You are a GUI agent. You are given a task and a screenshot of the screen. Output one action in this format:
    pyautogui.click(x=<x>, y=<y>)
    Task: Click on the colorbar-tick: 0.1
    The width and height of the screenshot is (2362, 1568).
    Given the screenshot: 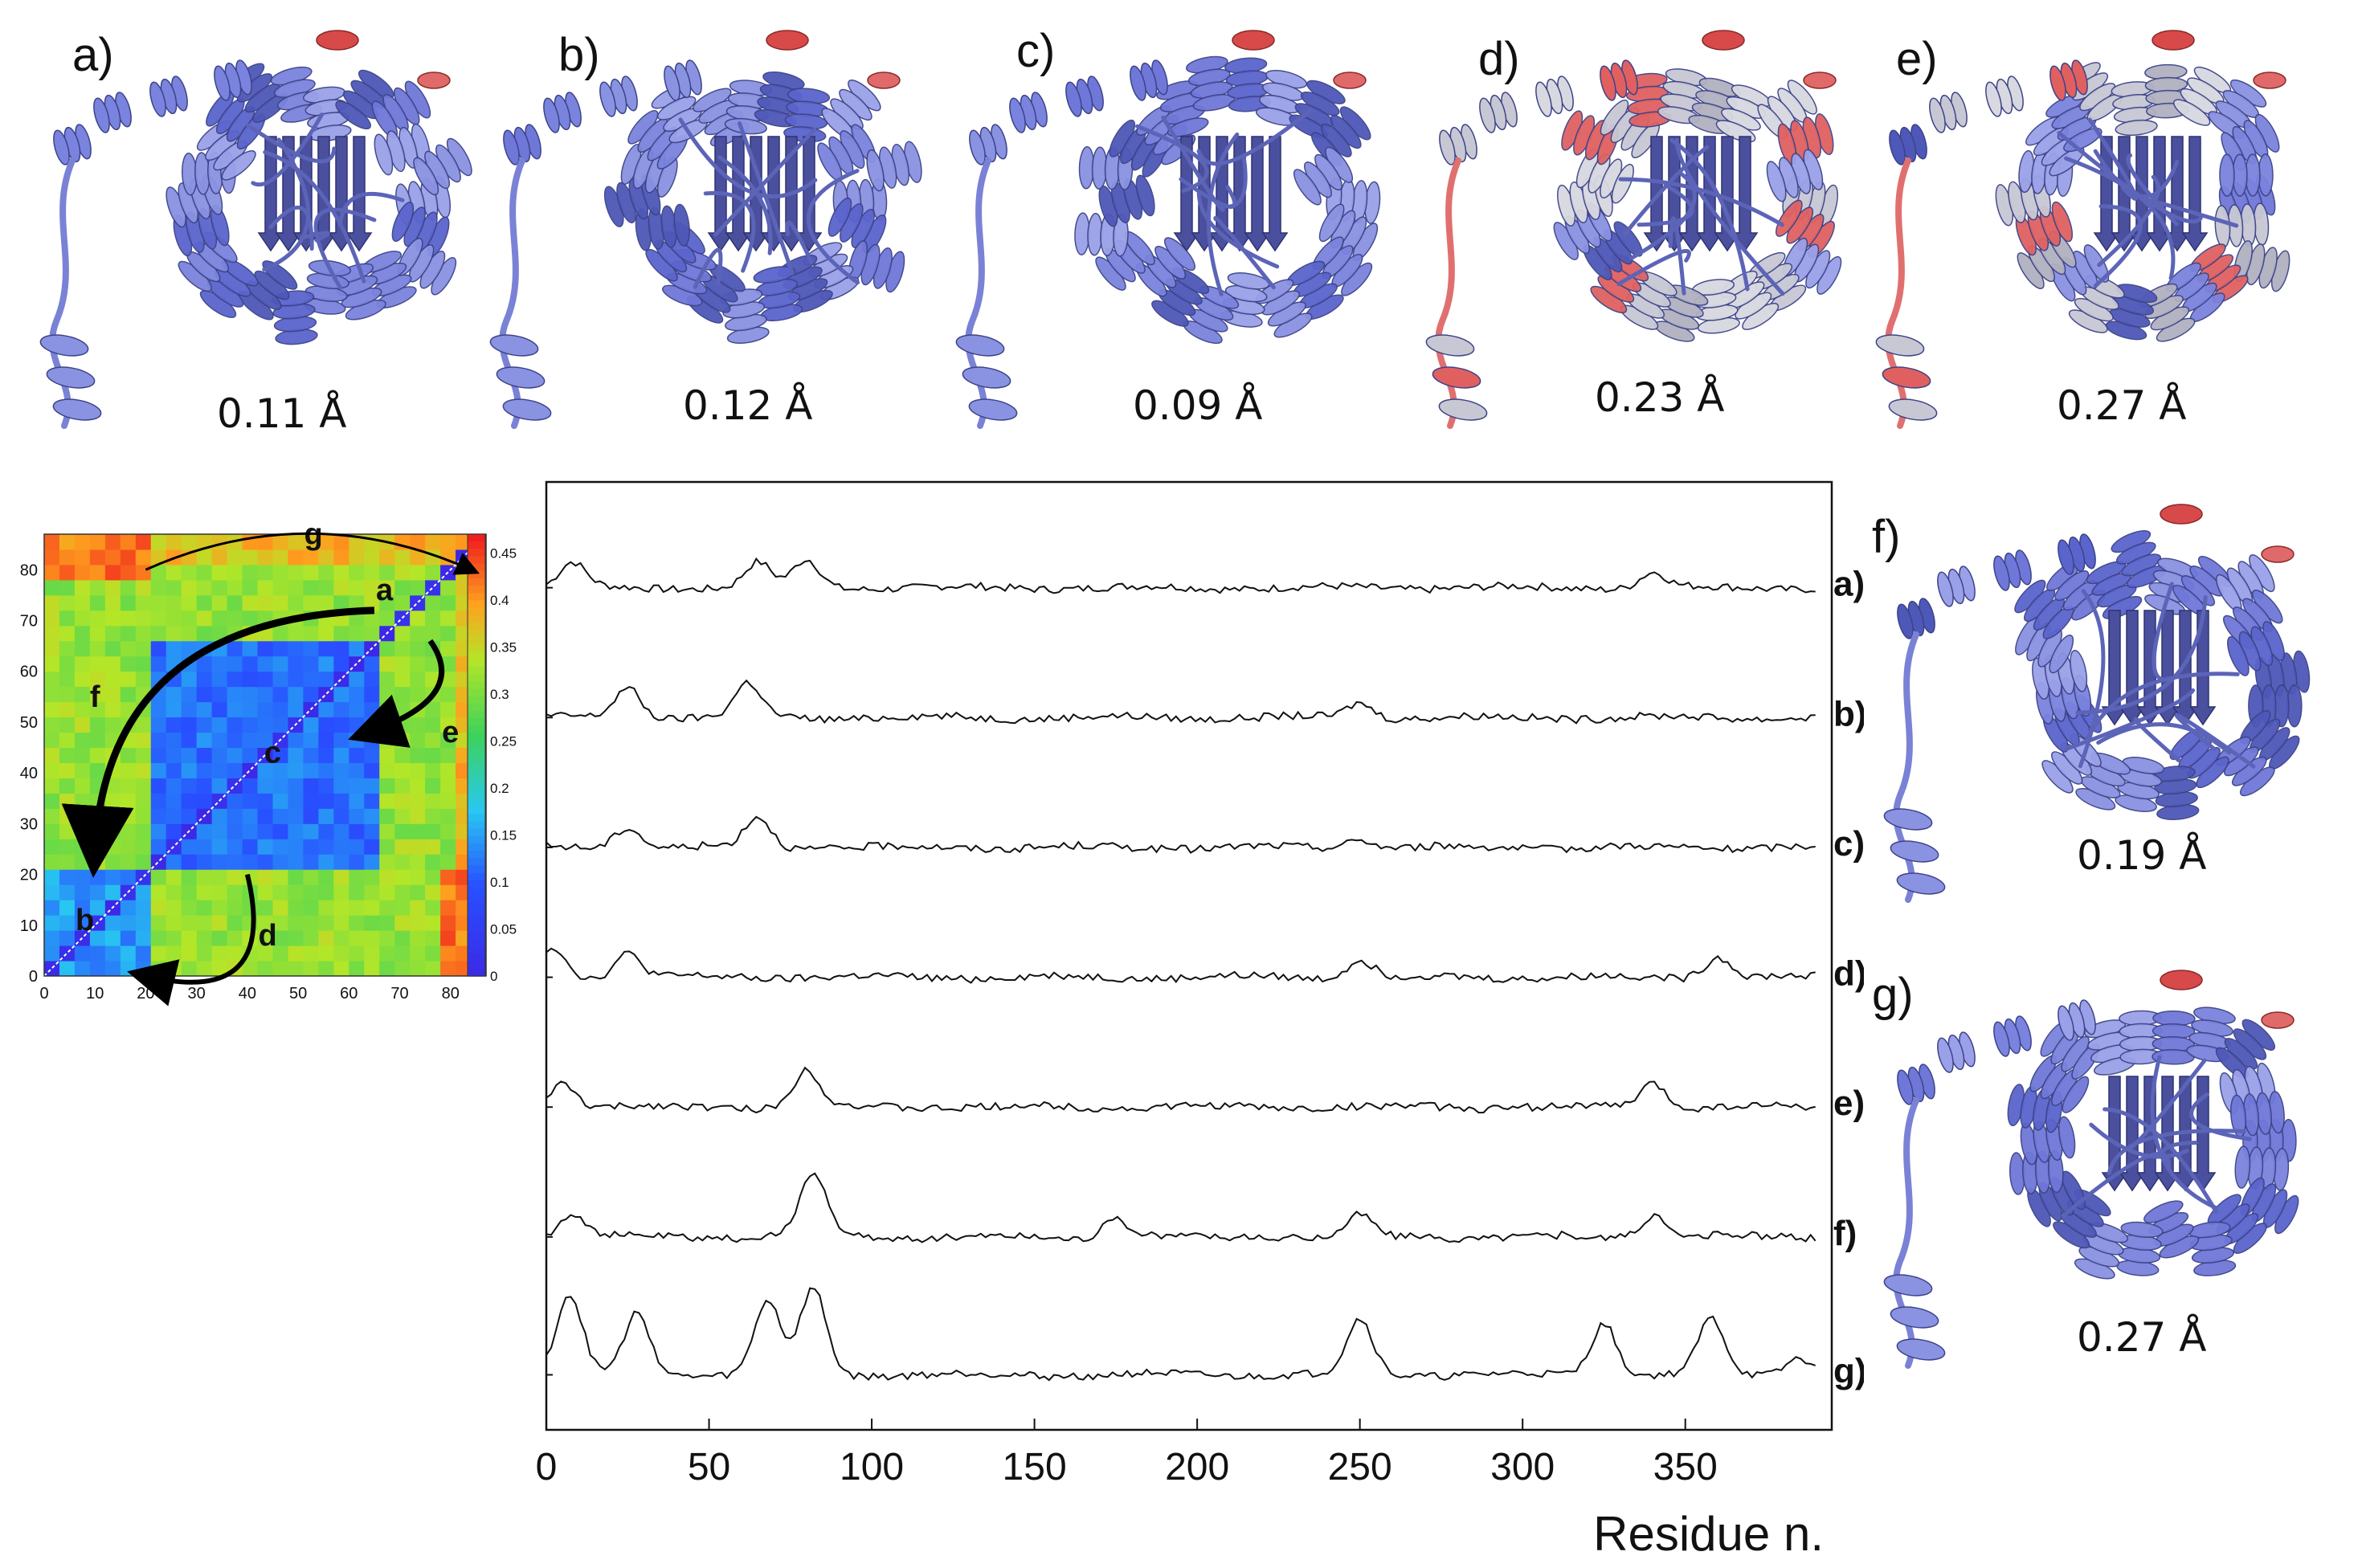 What is the action you would take?
    pyautogui.click(x=499, y=882)
    